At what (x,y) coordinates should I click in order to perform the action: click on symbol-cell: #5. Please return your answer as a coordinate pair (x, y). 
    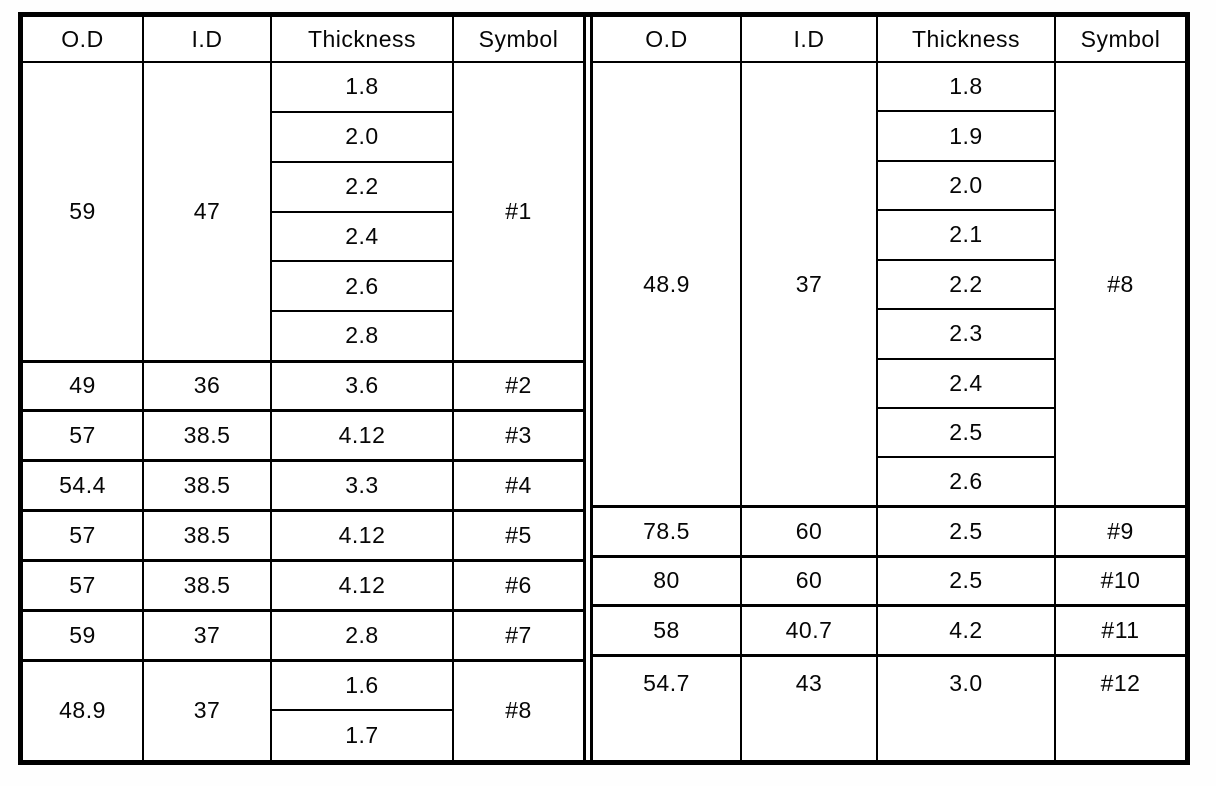
    Looking at the image, I should click on (518, 535).